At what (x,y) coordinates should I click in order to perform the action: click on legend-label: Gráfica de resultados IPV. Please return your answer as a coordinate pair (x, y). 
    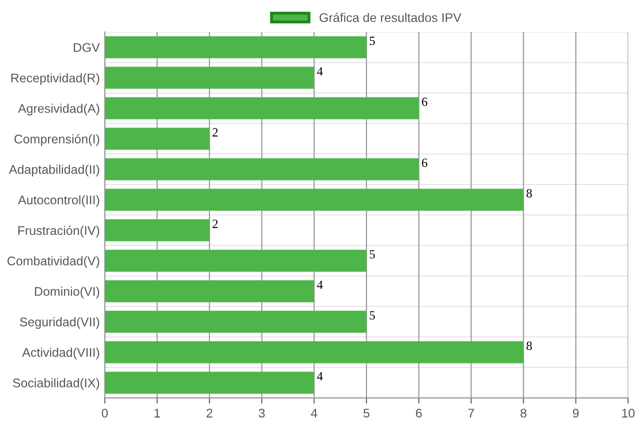
    Looking at the image, I should click on (391, 17).